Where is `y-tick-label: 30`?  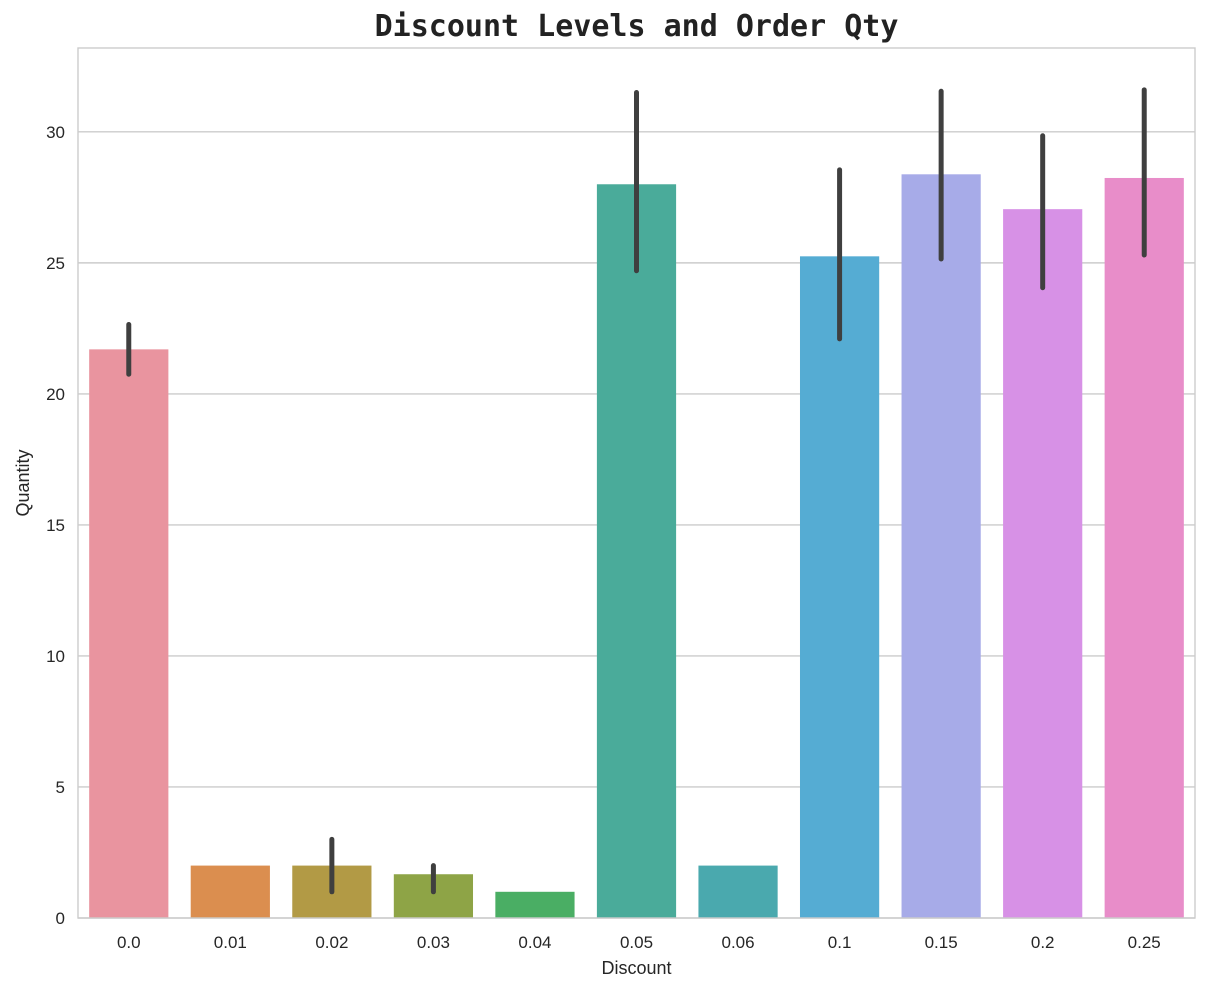 y-tick-label: 30 is located at coordinates (55, 132).